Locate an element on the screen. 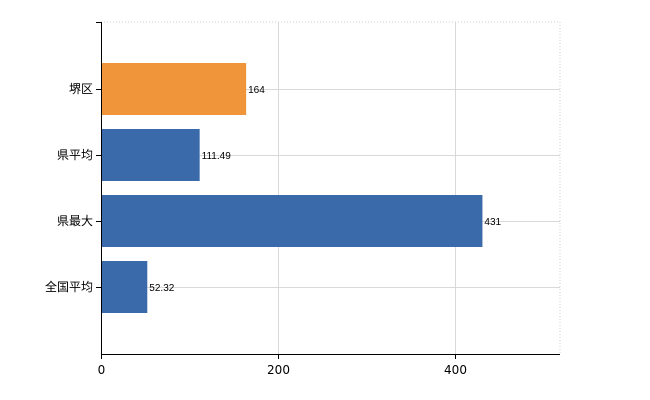  data-label: 52.32 is located at coordinates (161, 288).